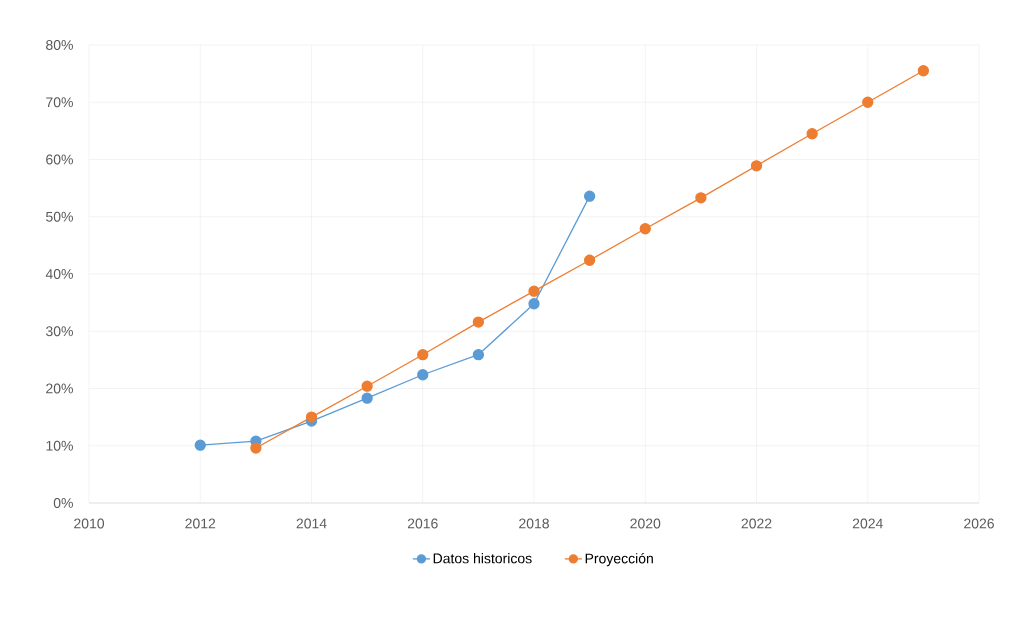 The width and height of the screenshot is (1024, 617). I want to click on x-tick-label: 2024, so click(867, 523).